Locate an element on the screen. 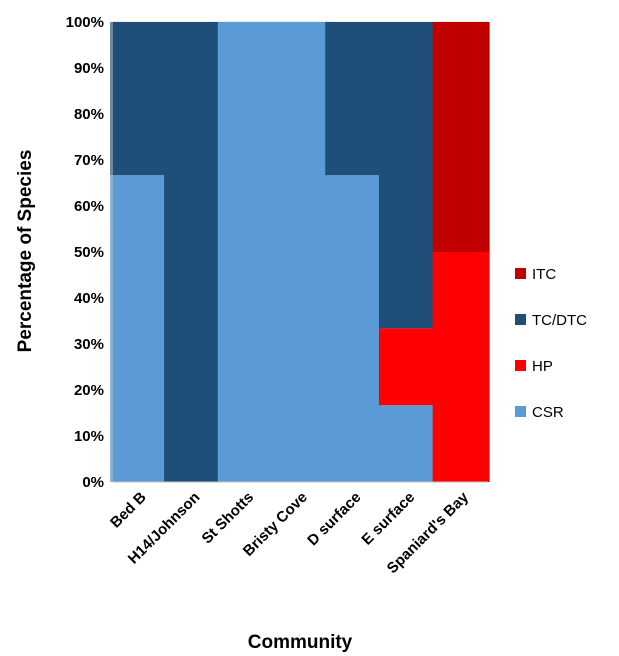 Image resolution: width=619 pixels, height=656 pixels. y-tick-label: 100% is located at coordinates (85, 22).